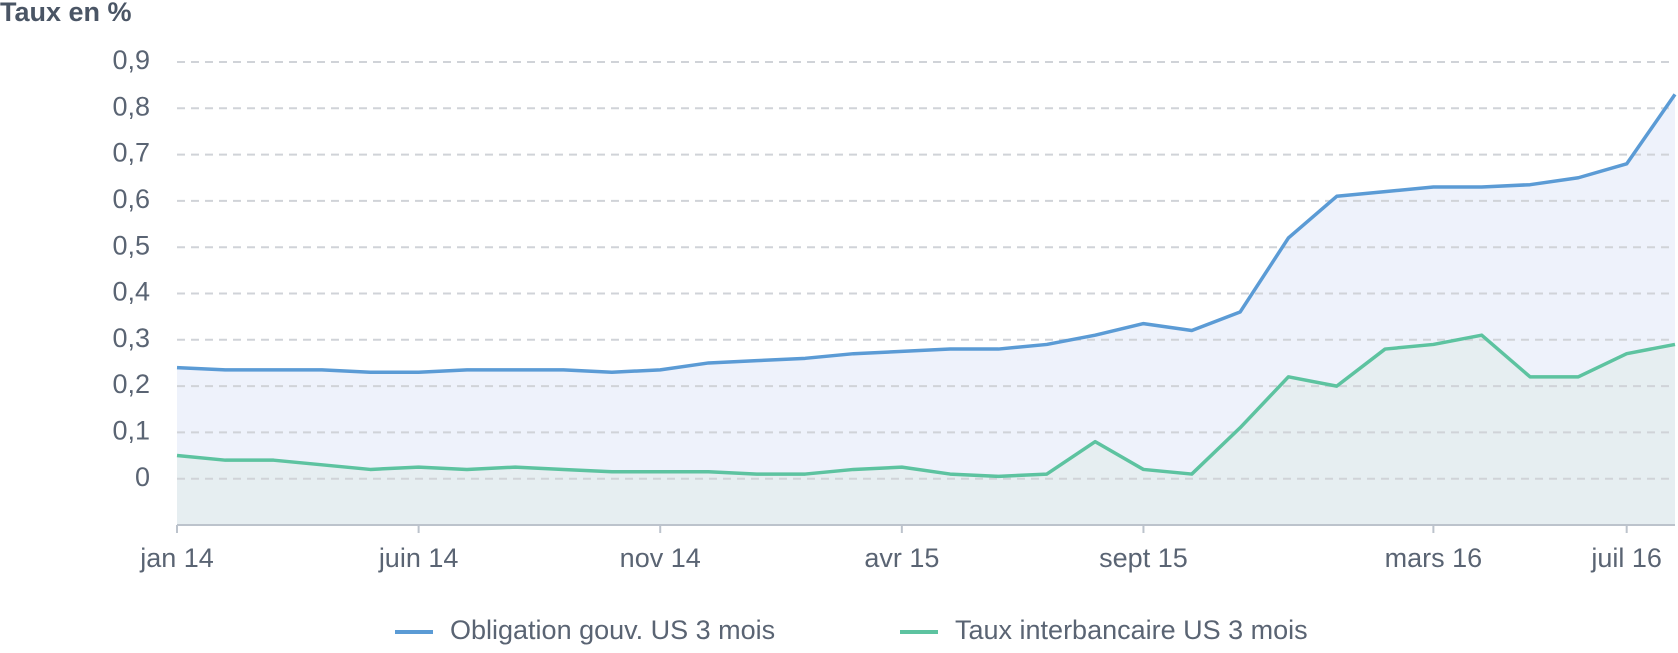 Image resolution: width=1678 pixels, height=653 pixels. Describe the element at coordinates (131, 431) in the screenshot. I see `y-tick-label: 0,1` at that location.